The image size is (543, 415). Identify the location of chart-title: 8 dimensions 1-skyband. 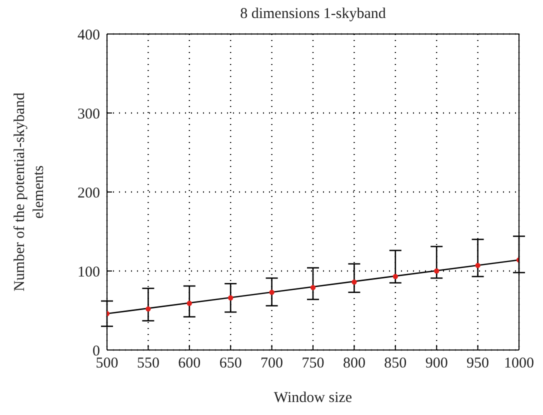
(313, 14).